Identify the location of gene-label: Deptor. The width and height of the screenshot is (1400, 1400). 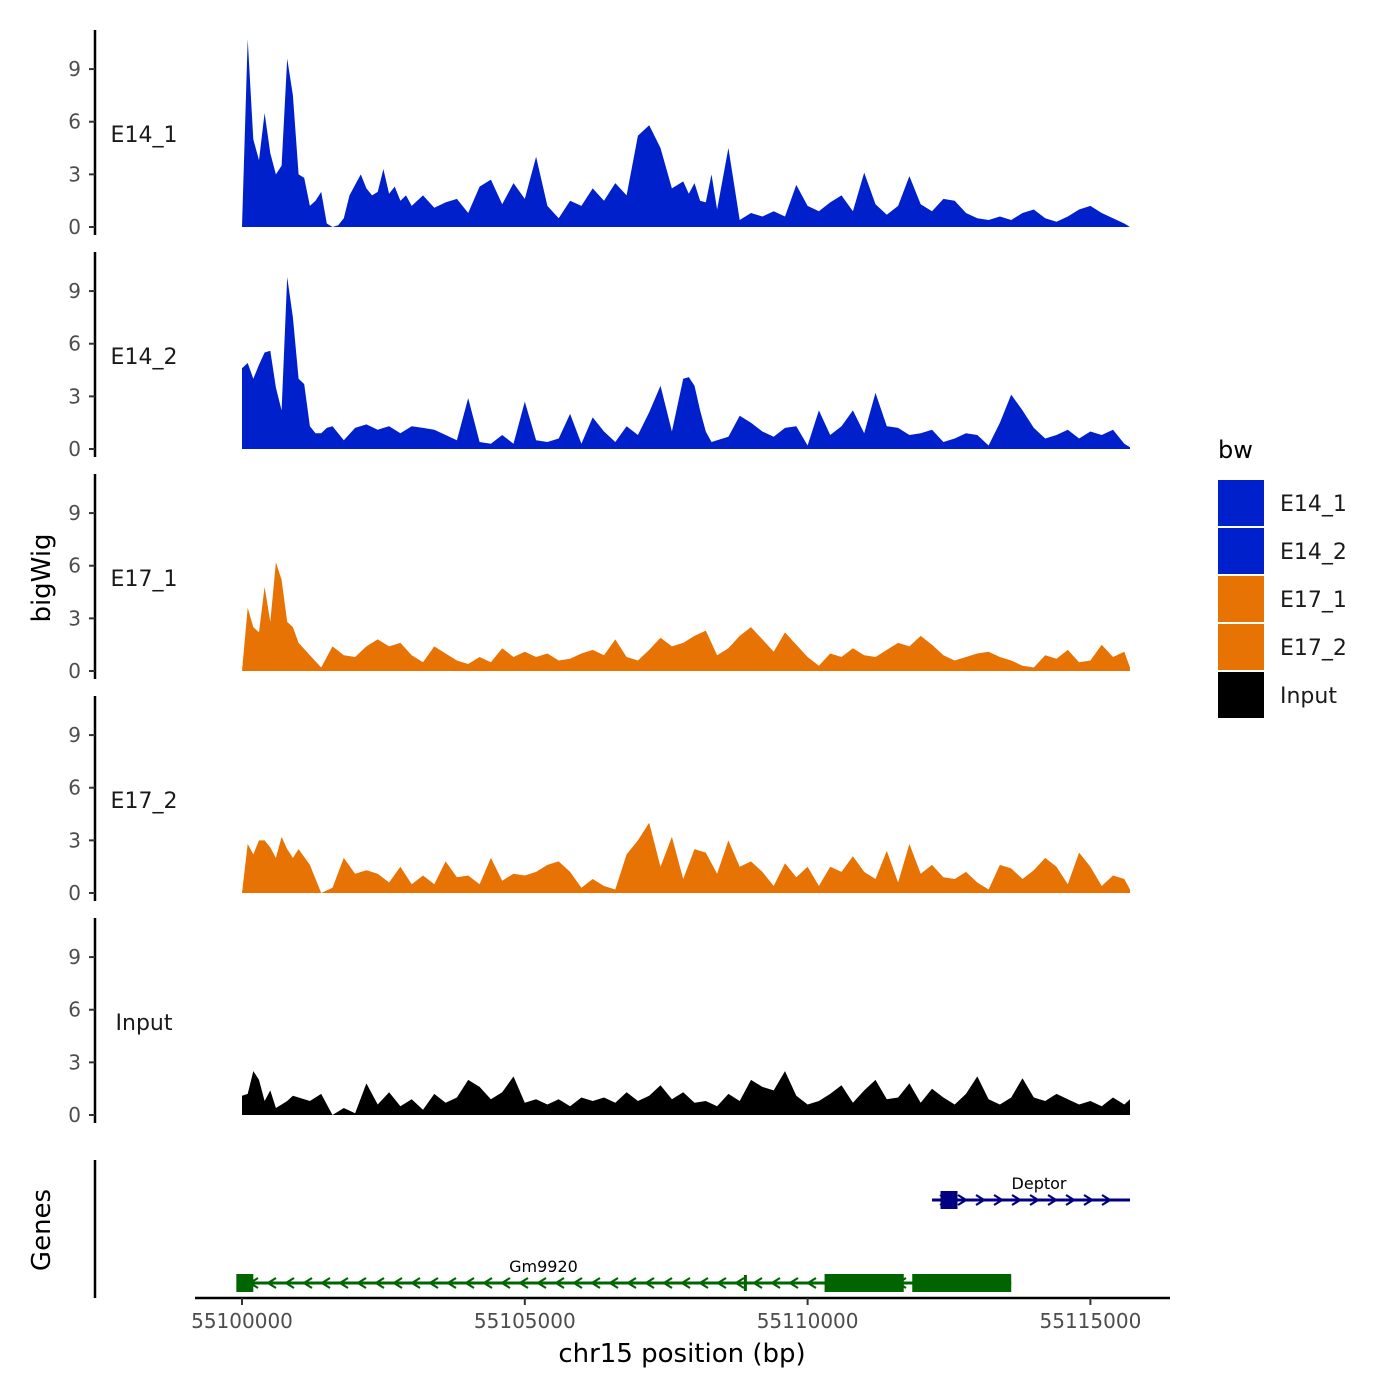
(1039, 1183).